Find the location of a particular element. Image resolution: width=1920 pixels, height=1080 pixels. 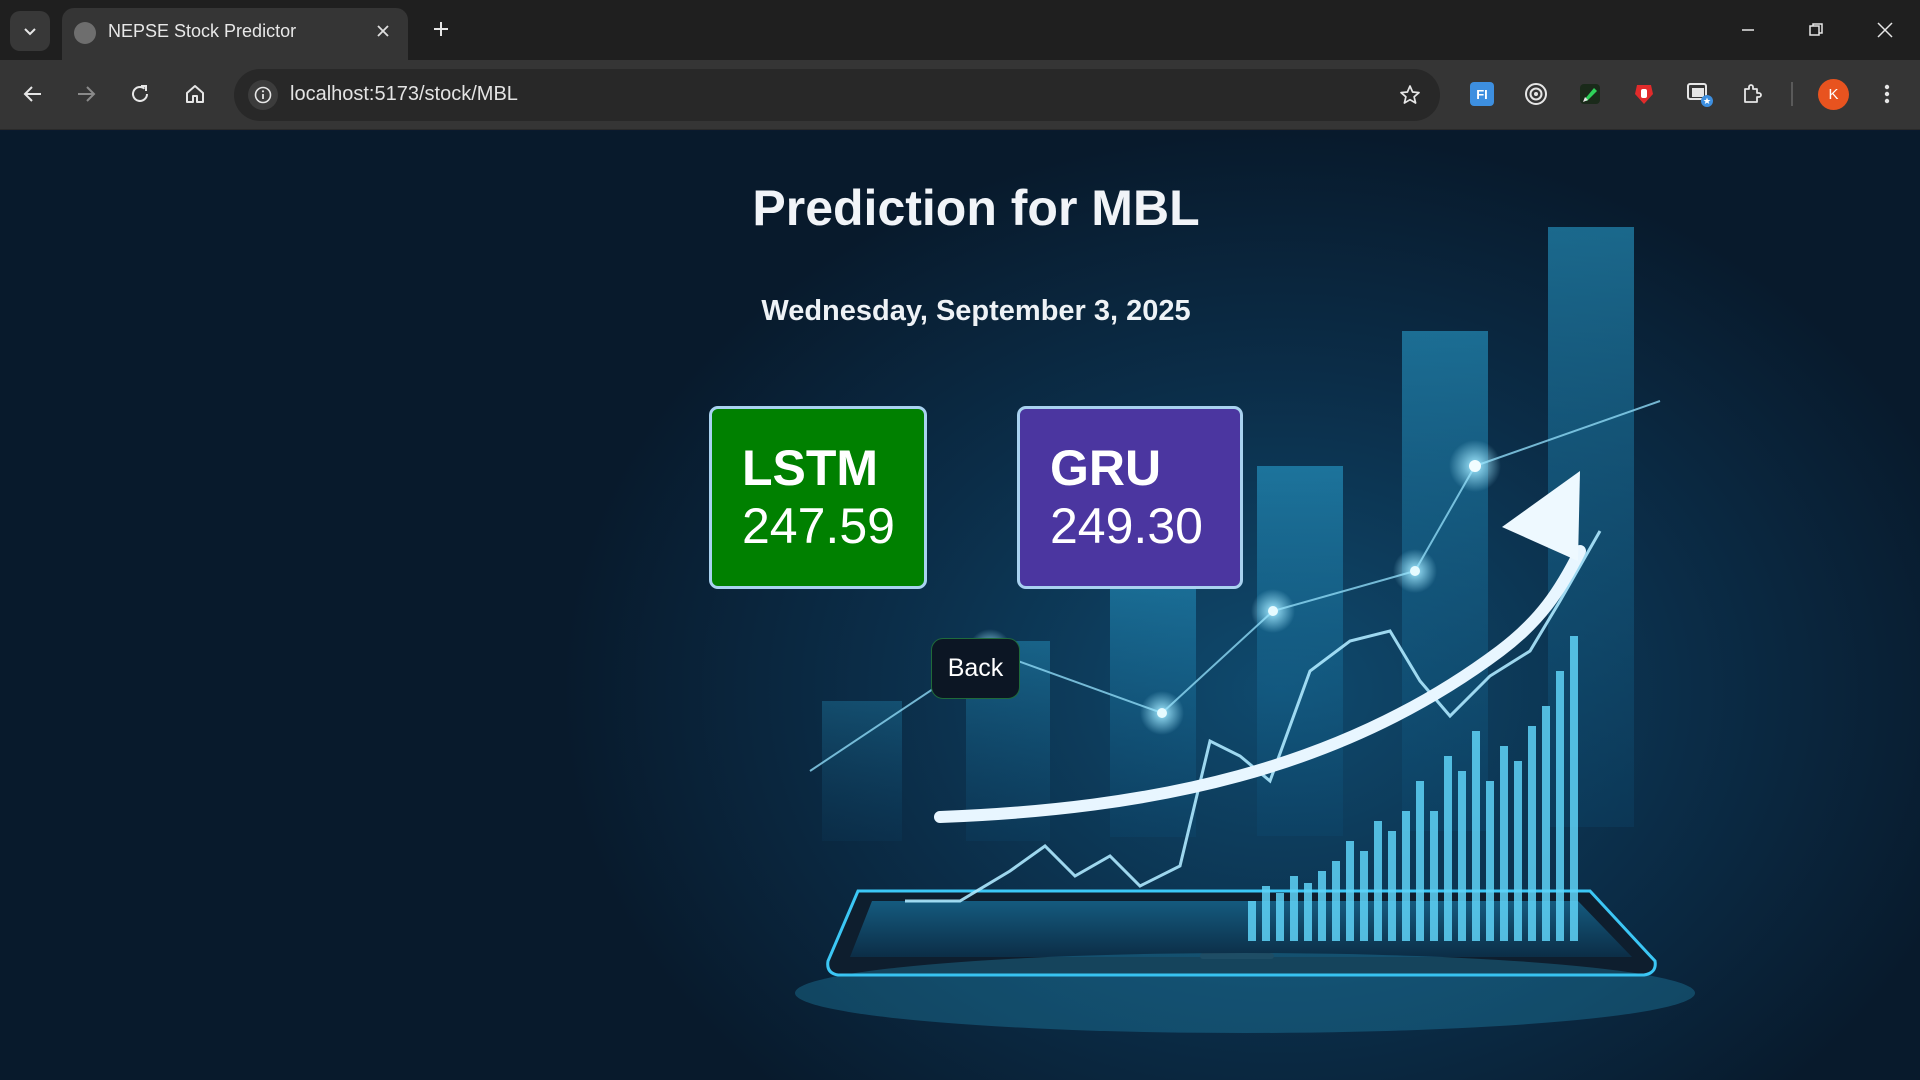

info-icon is located at coordinates (263, 95).